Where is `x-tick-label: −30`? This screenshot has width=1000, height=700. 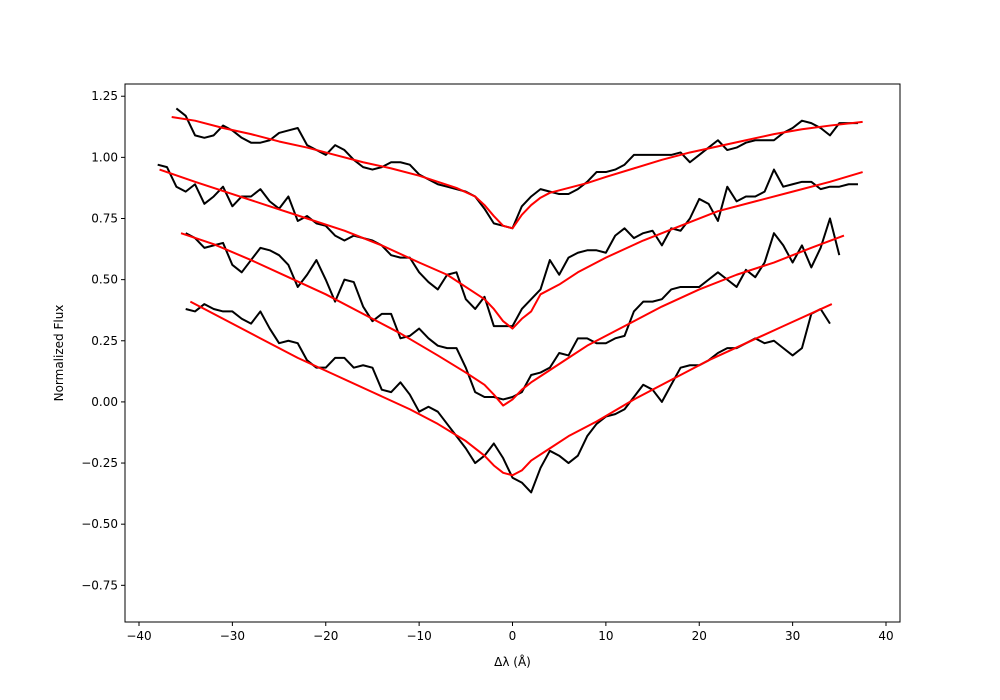 x-tick-label: −30 is located at coordinates (232, 636).